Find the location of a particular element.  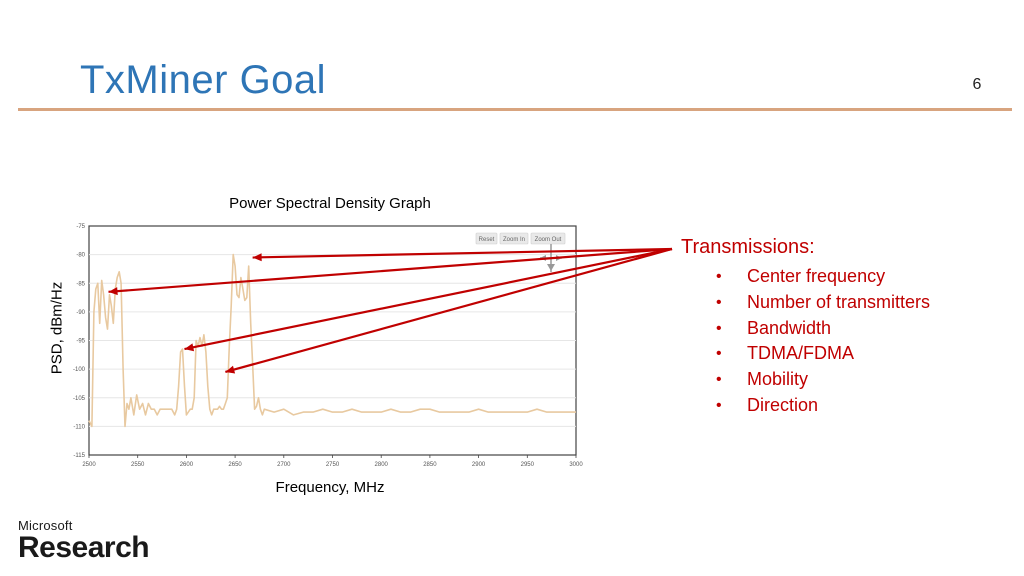

callout-item: • TDMA/FDMA is located at coordinates (821, 354).